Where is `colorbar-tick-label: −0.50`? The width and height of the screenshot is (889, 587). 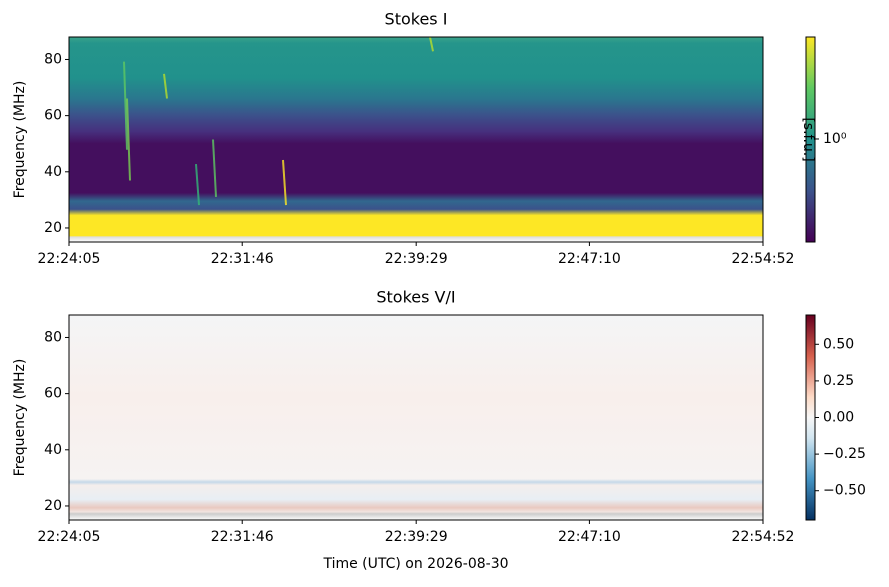 colorbar-tick-label: −0.50 is located at coordinates (844, 491).